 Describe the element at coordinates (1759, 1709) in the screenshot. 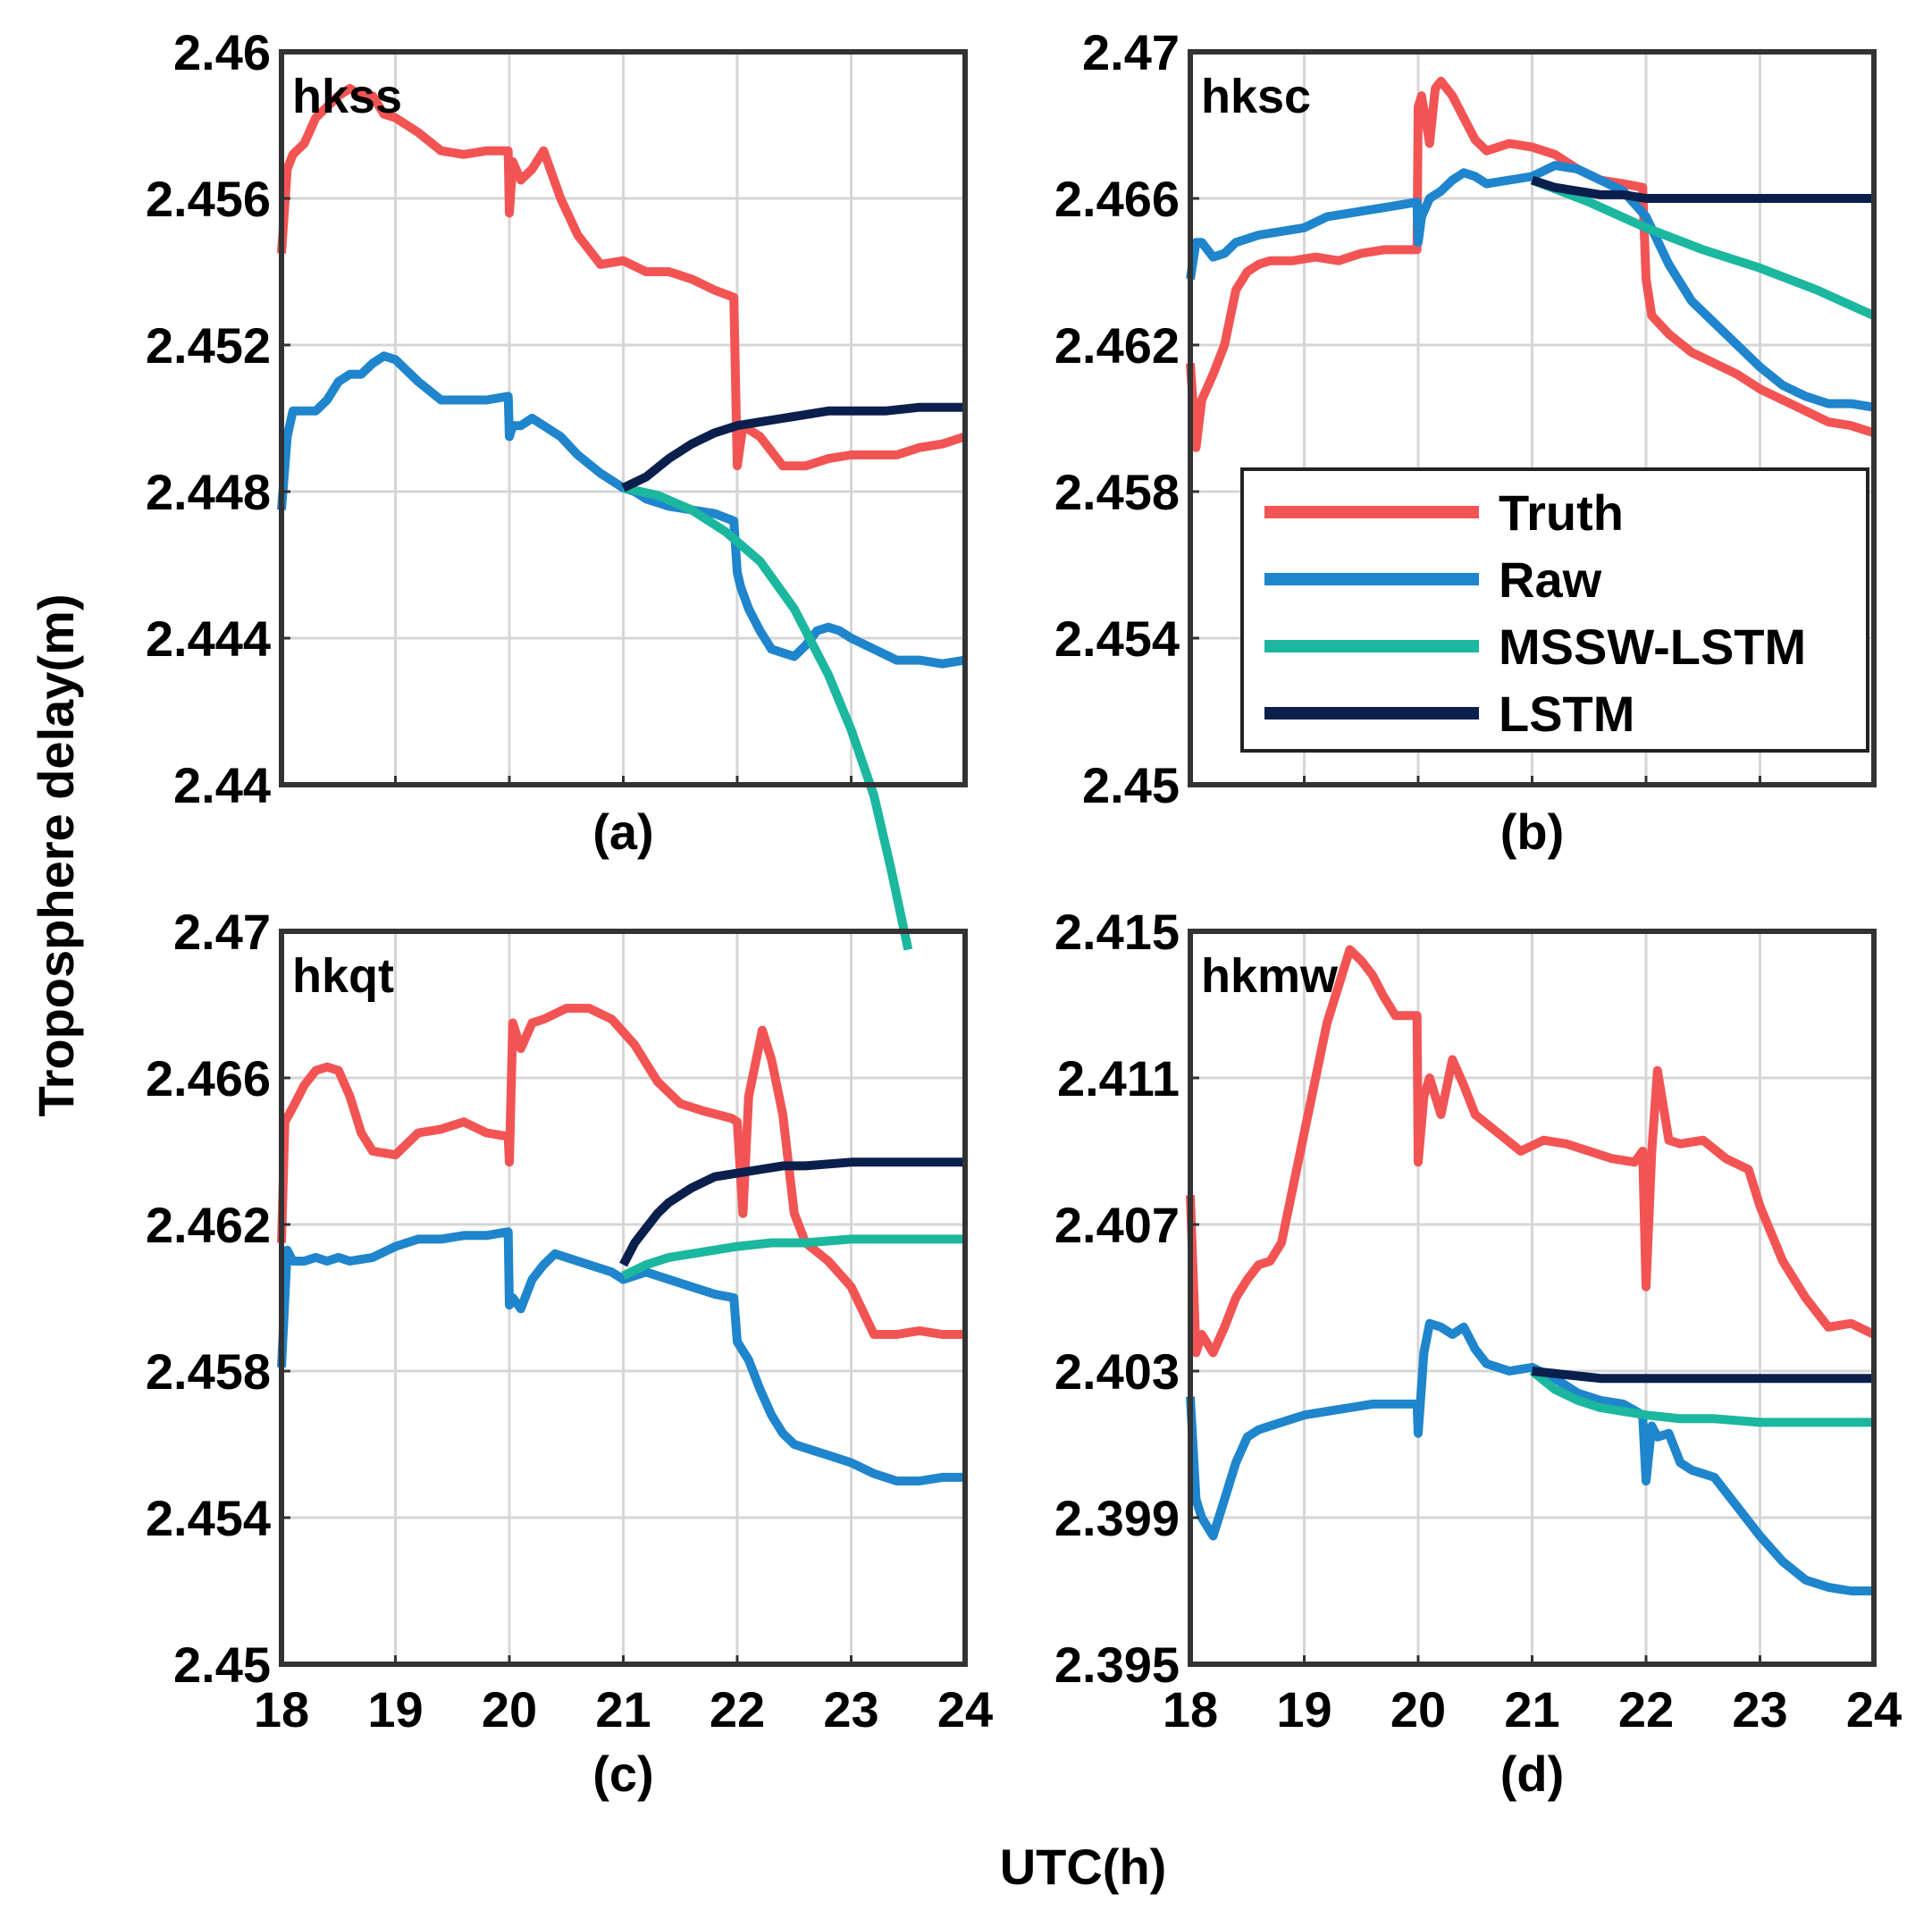

I see `panel-d-xtick-label-5: 23` at that location.